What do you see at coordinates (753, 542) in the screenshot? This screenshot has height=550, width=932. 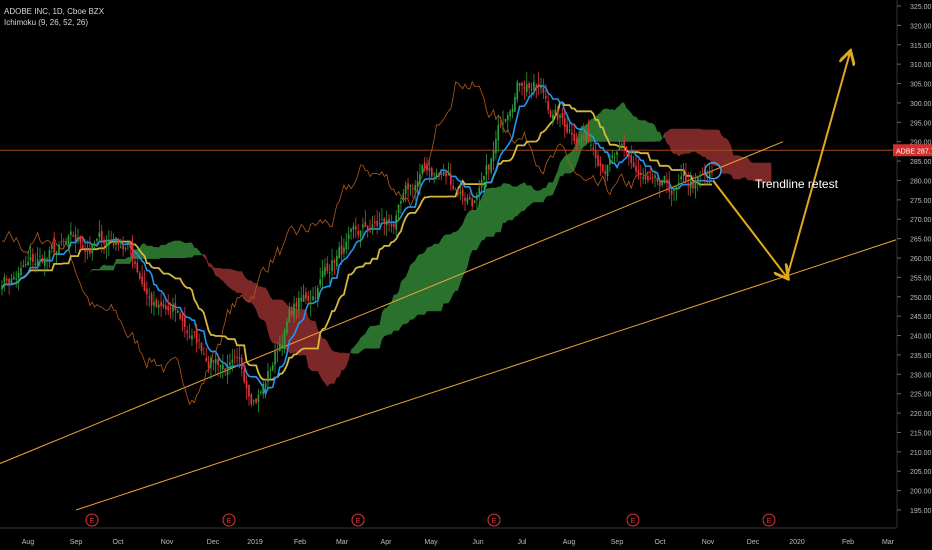 I see `time-tick-label: Dec` at bounding box center [753, 542].